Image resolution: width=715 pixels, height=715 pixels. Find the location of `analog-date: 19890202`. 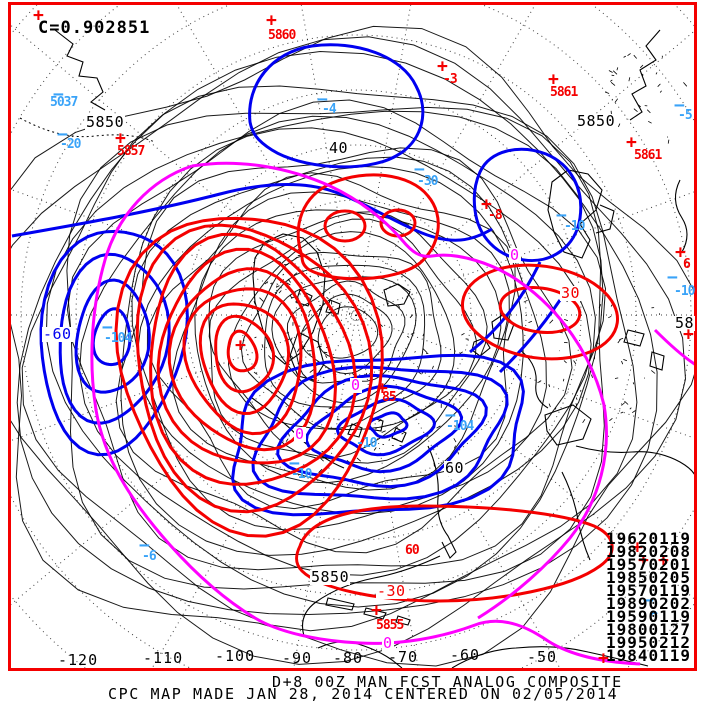

analog-date: 19890202 is located at coordinates (649, 603).